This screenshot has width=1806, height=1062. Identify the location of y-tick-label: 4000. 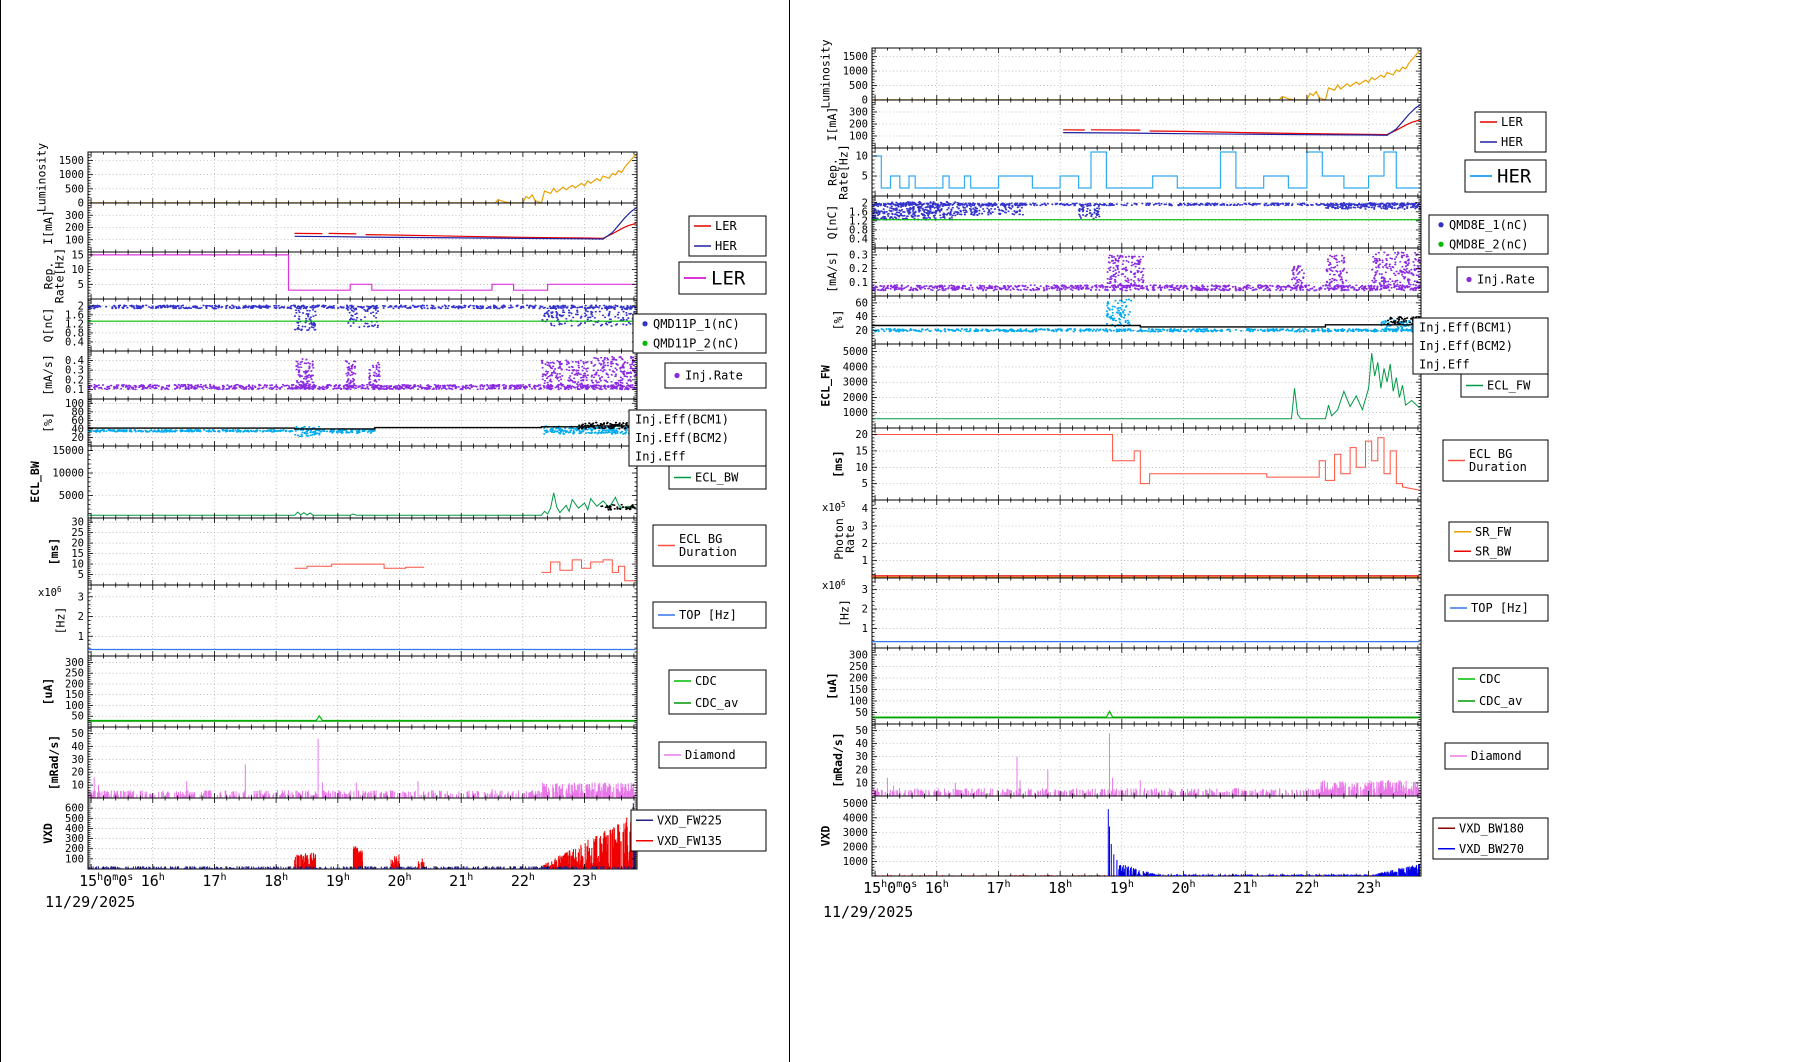
(855, 367).